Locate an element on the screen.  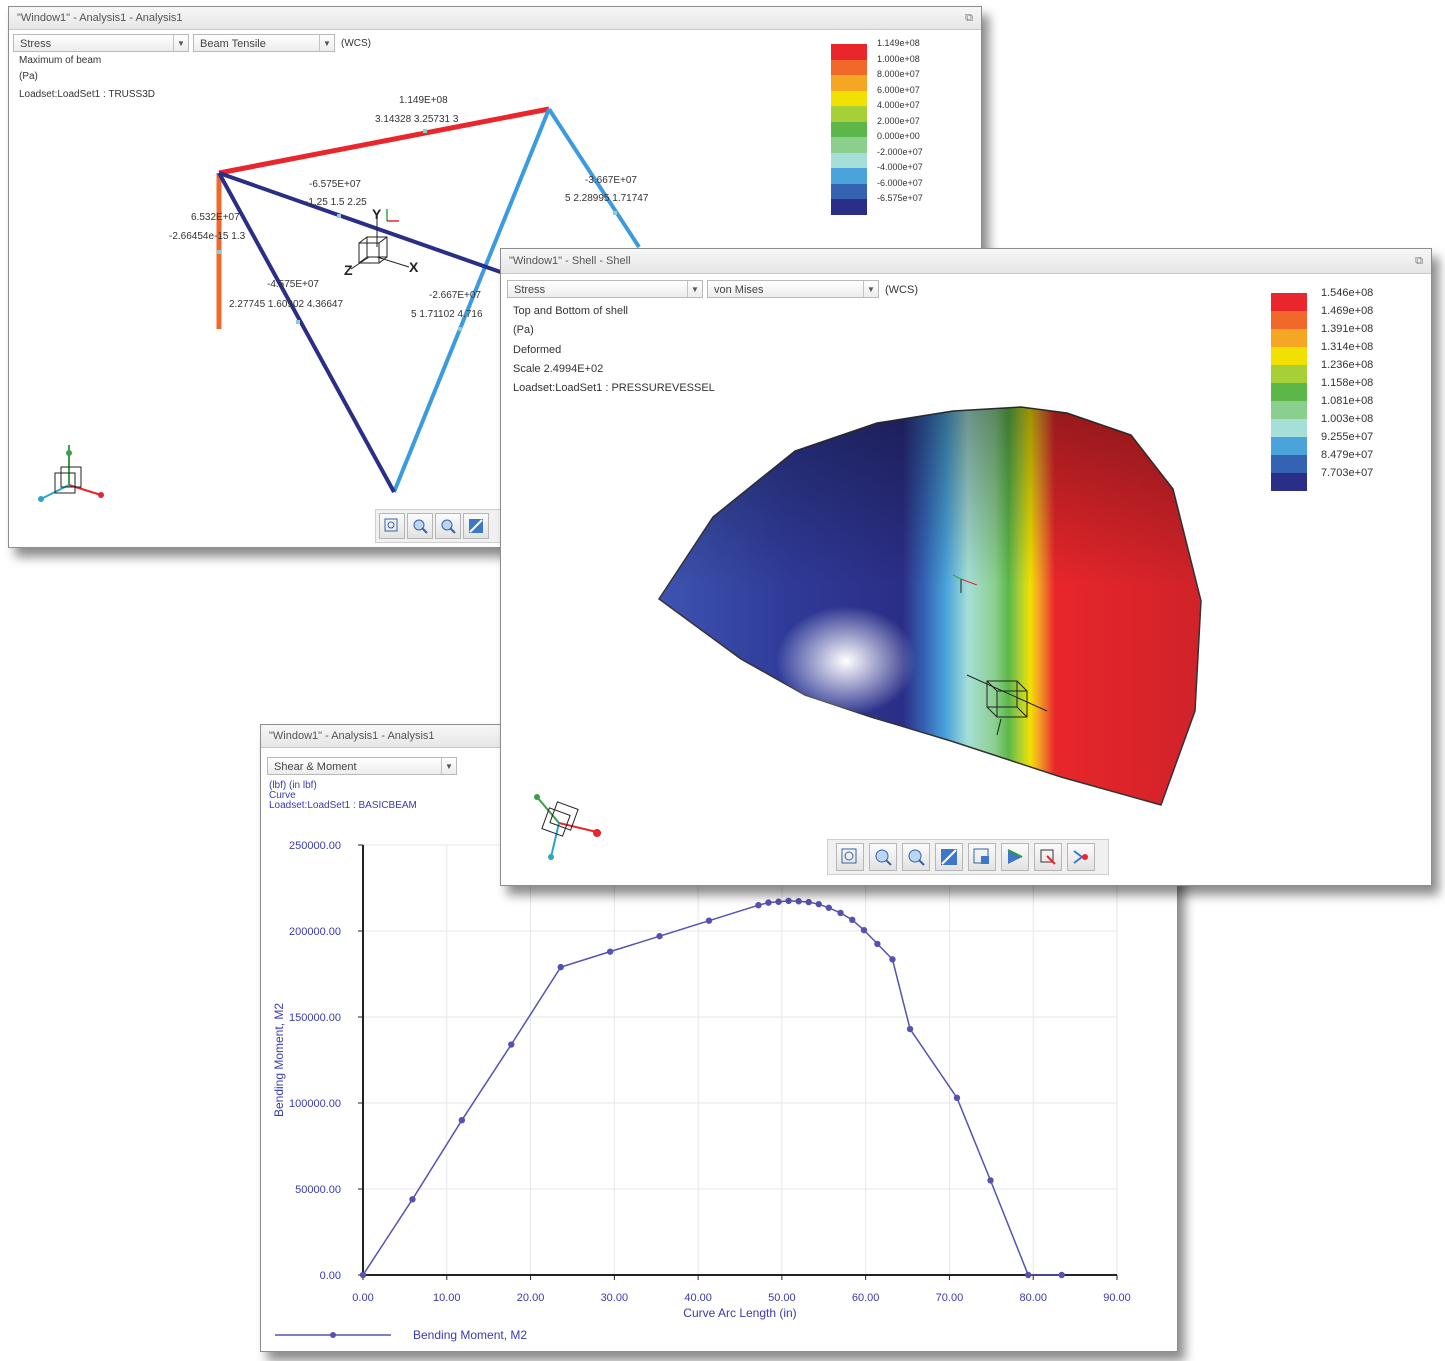
legend-entry: 1.003e+08 is located at coordinates (1336, 425).